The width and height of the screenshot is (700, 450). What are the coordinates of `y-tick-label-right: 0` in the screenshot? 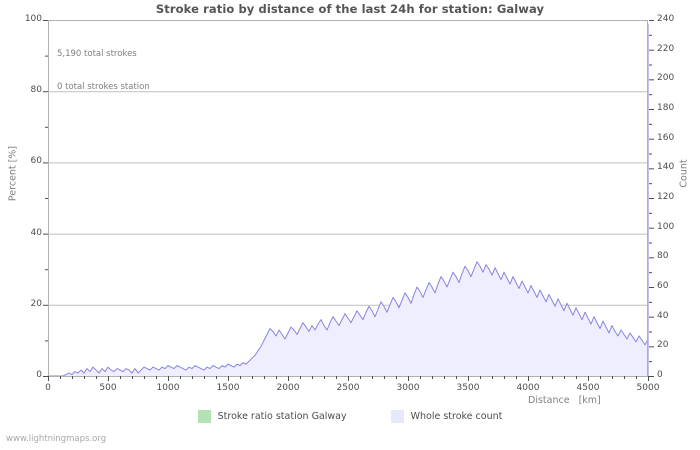 It's located at (660, 375).